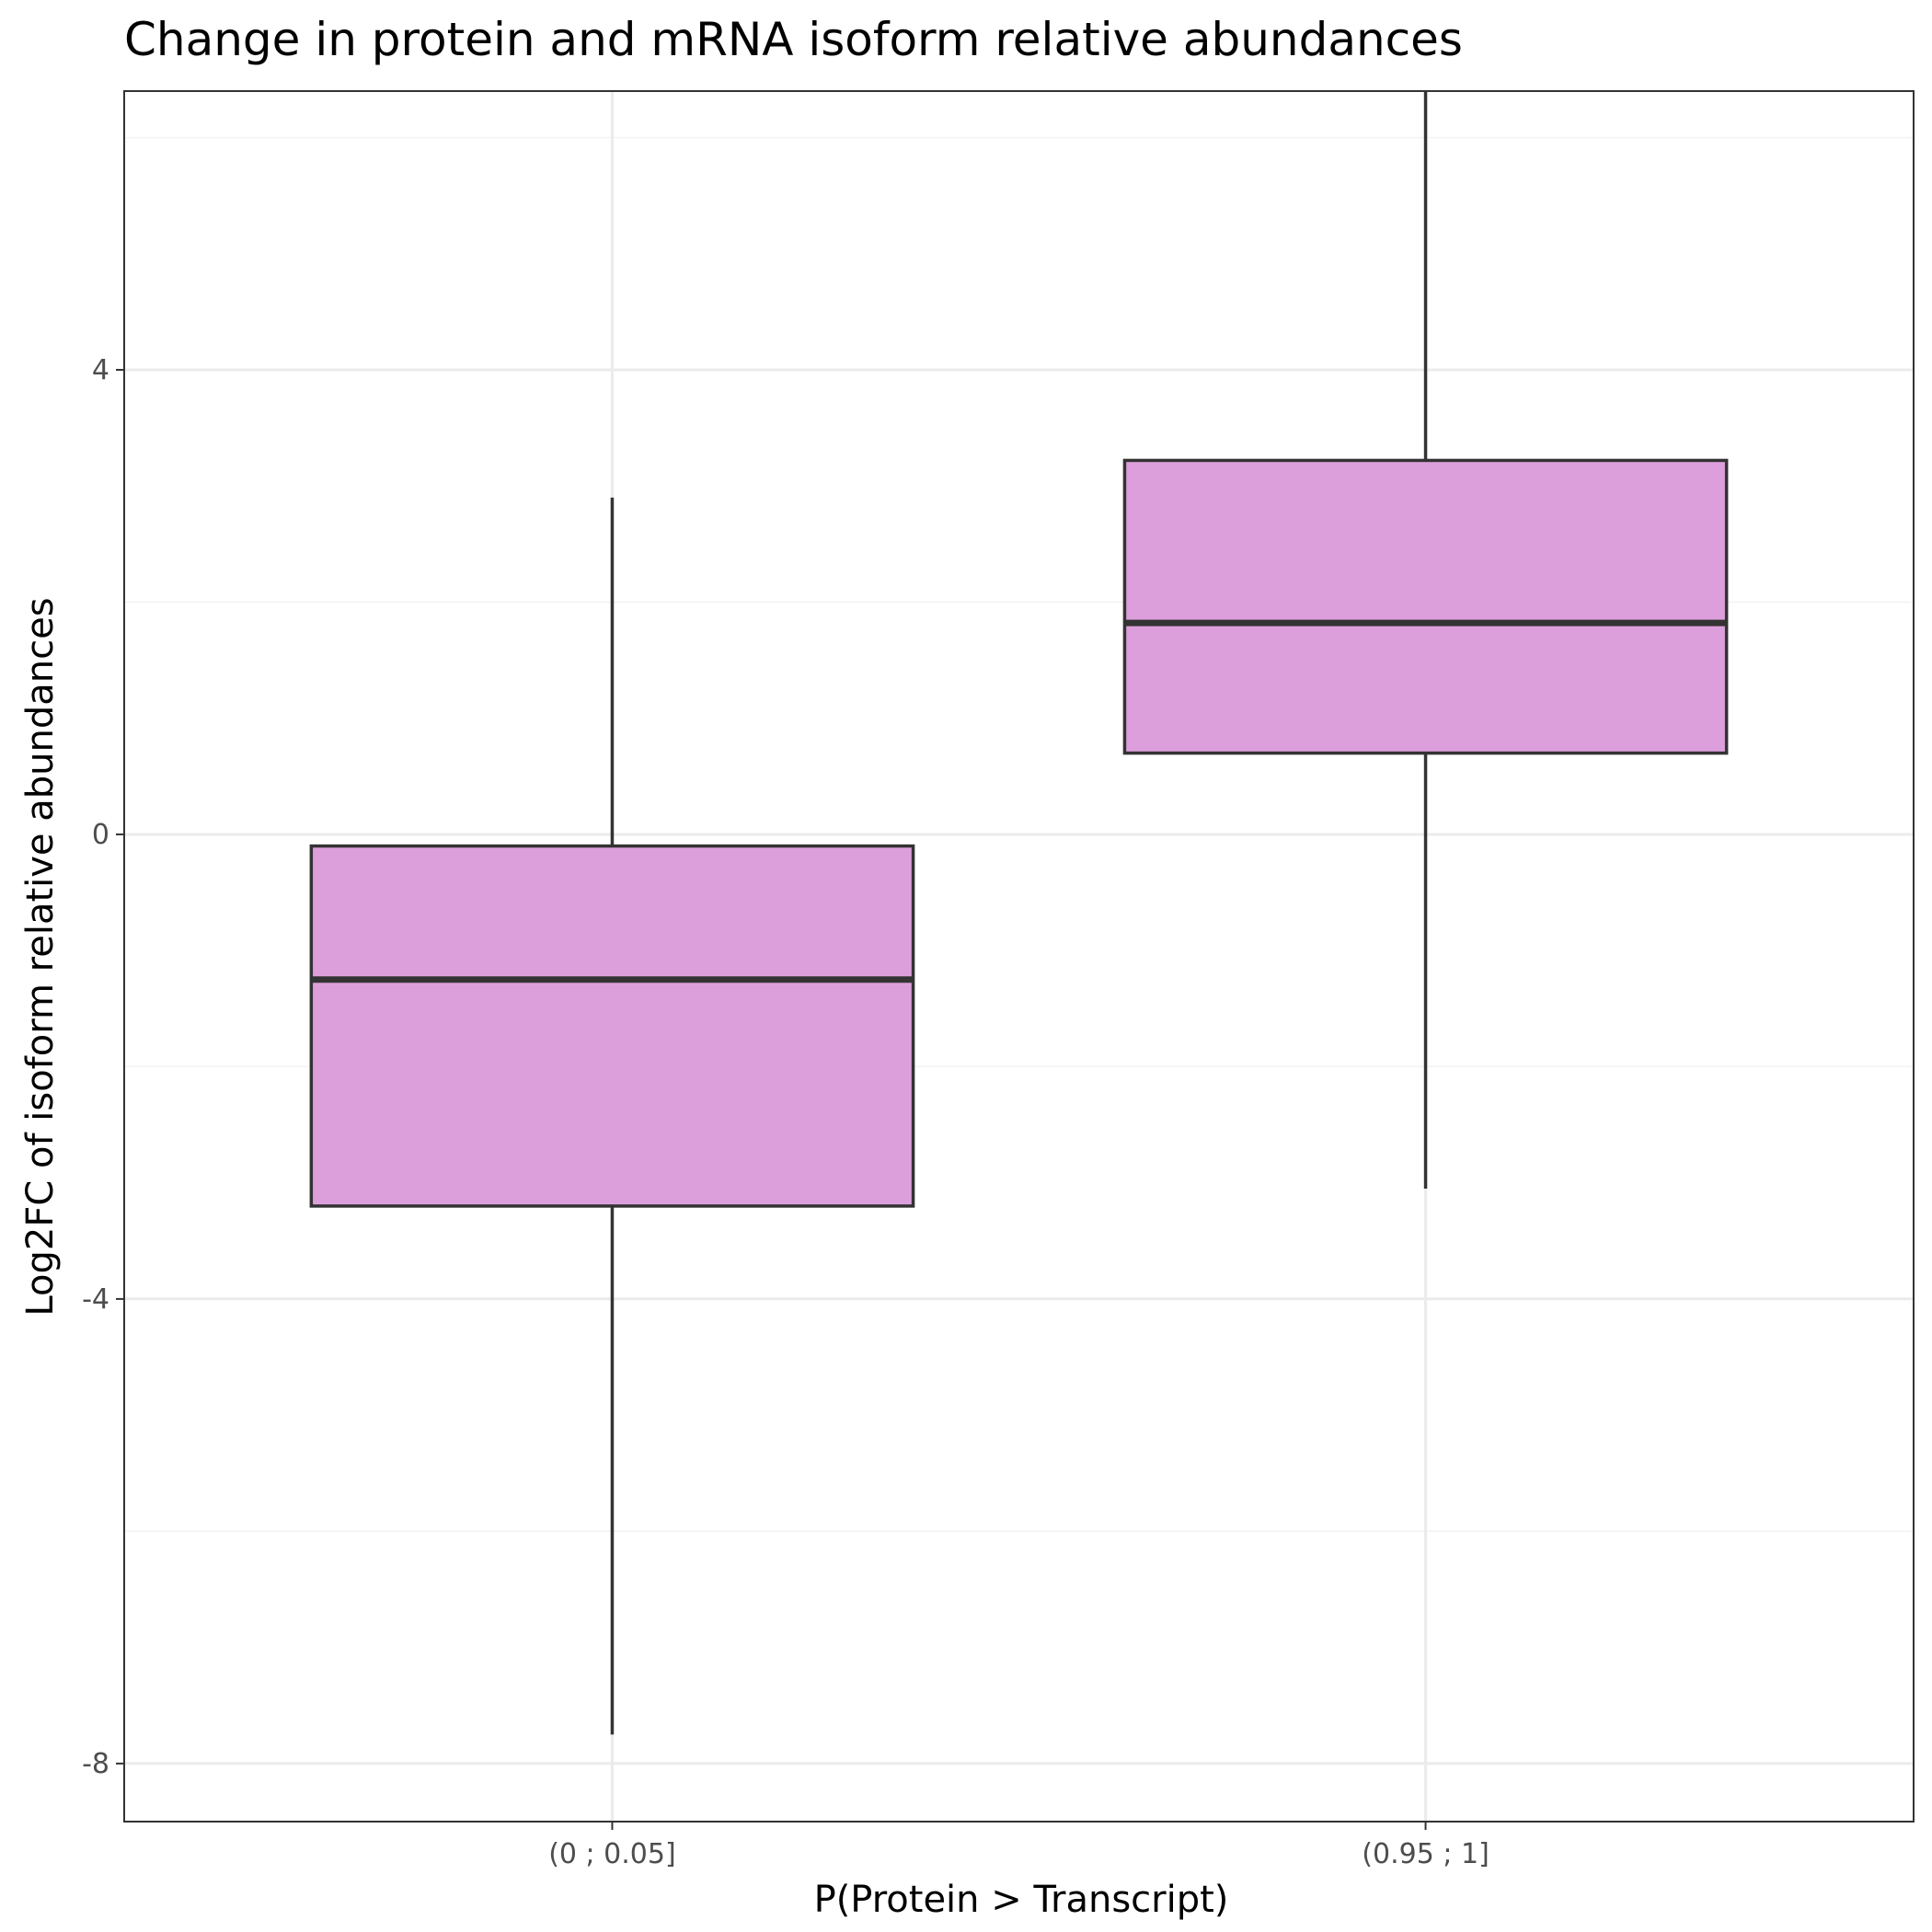 The image size is (1932, 1932). Describe the element at coordinates (100, 370) in the screenshot. I see `y-tick-label: 4` at that location.